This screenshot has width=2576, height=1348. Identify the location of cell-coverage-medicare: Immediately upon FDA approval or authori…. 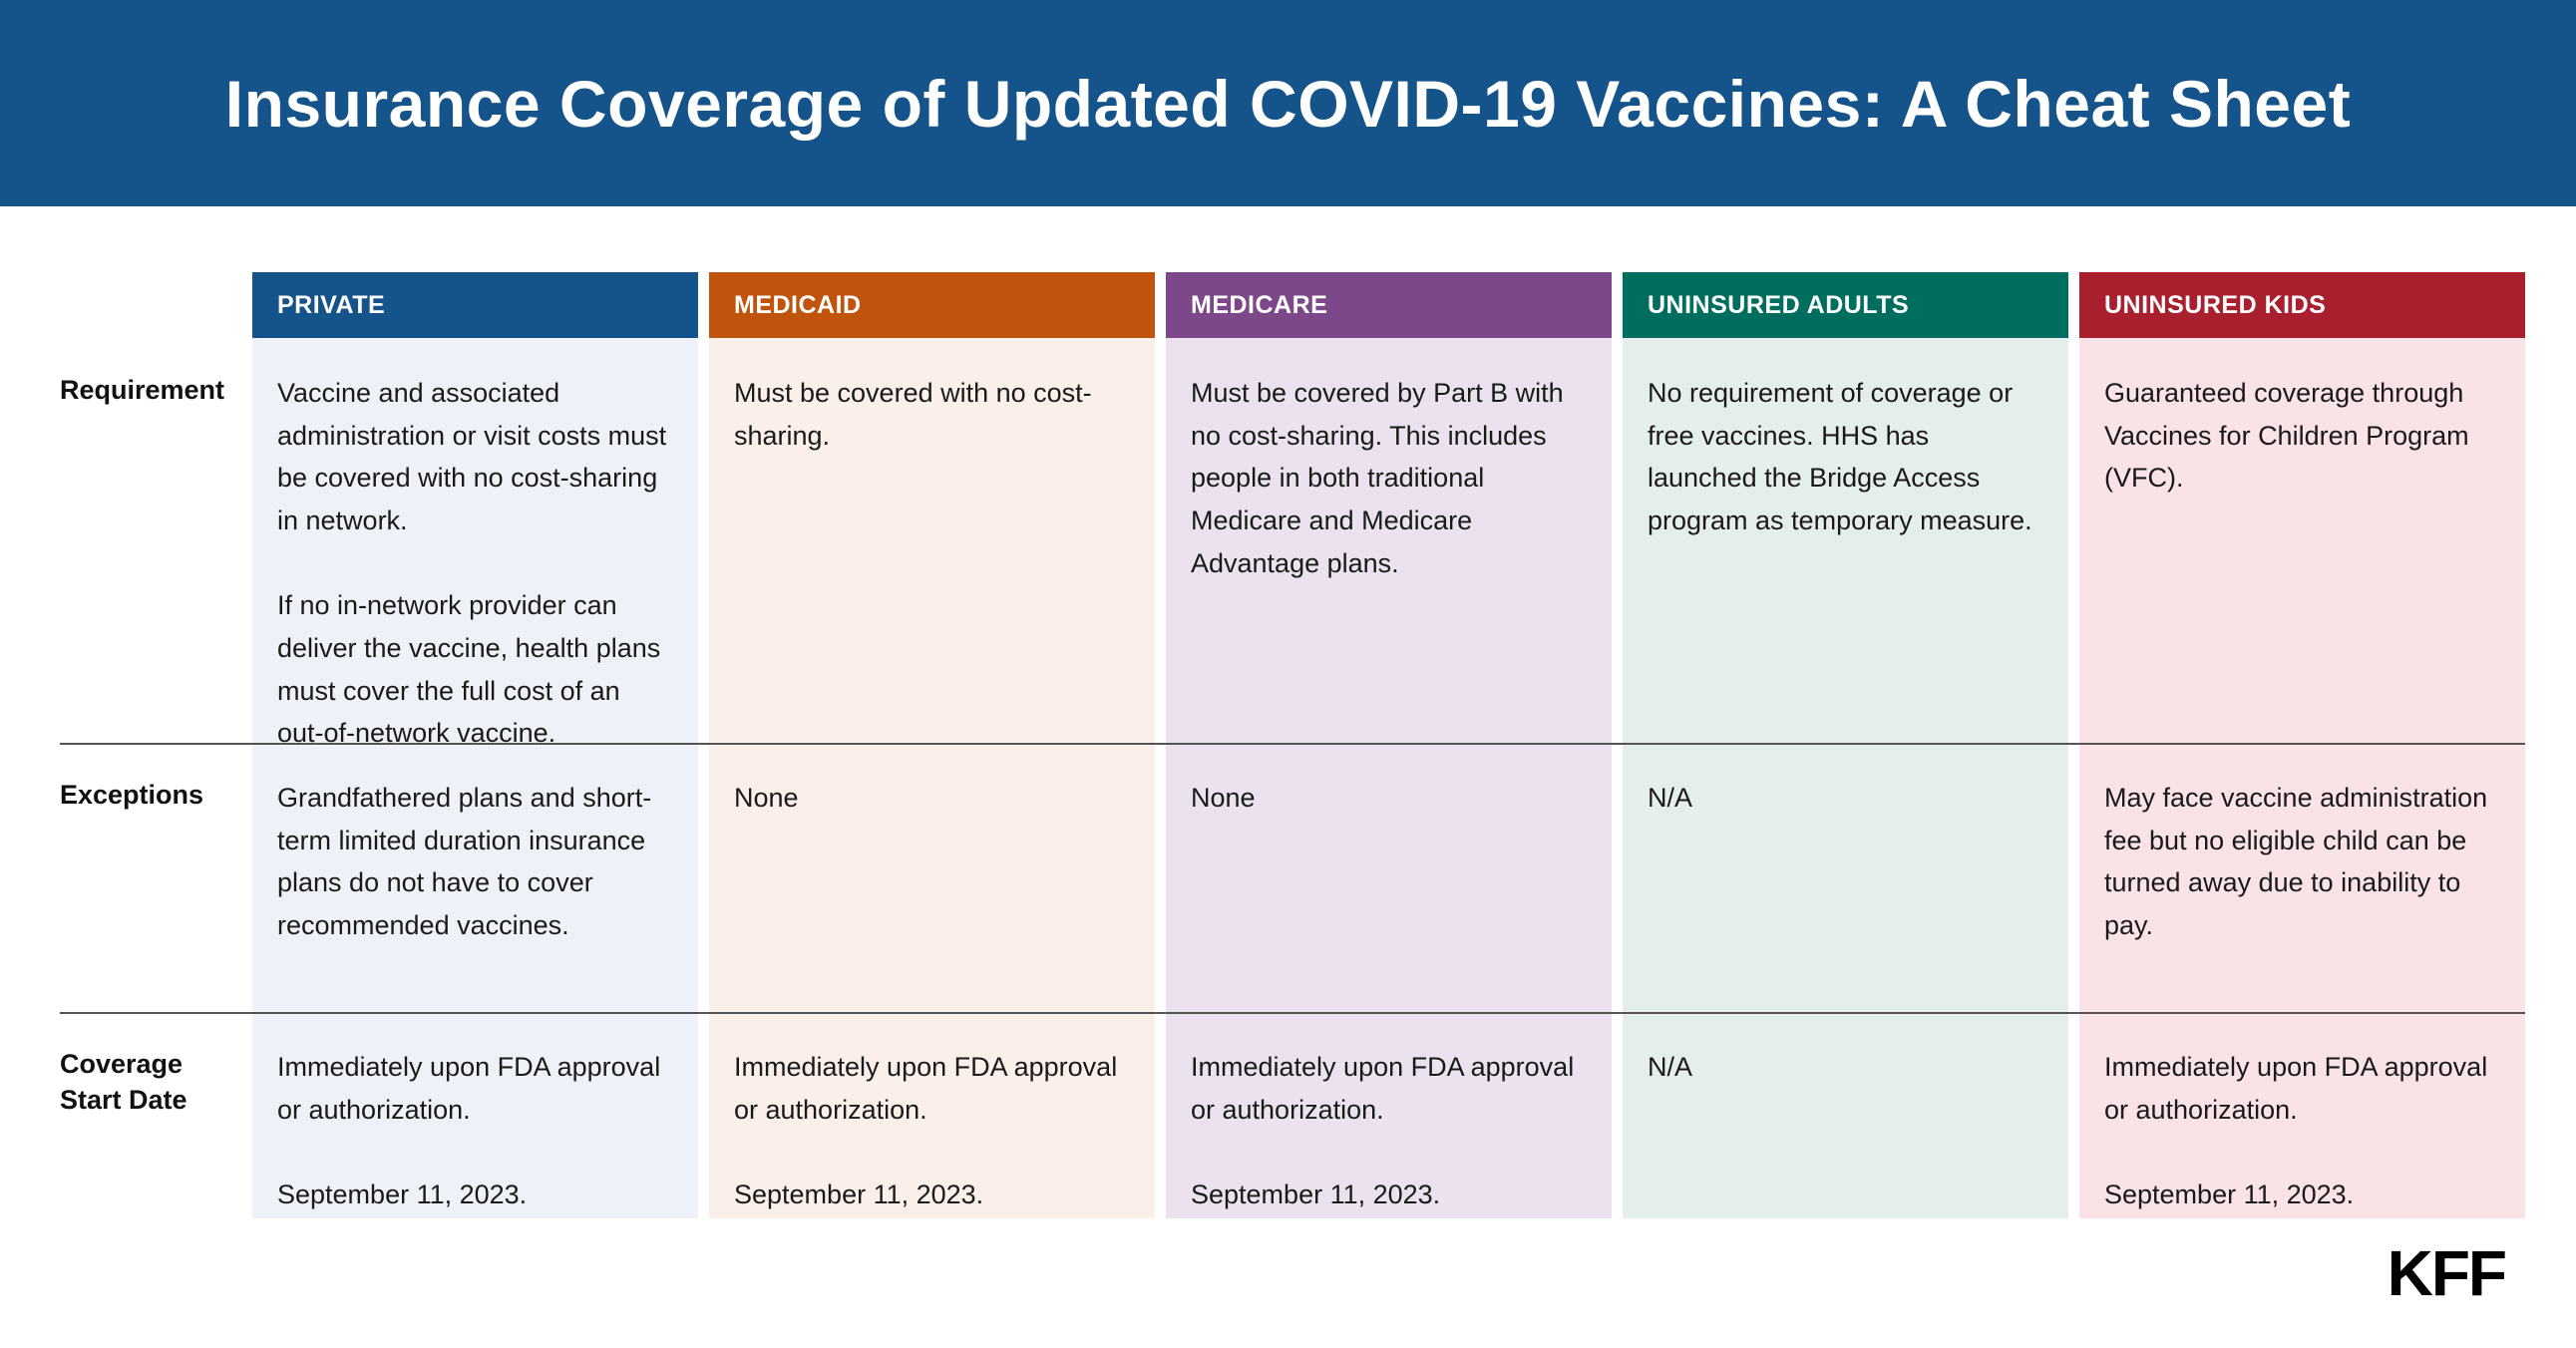
(1389, 1115).